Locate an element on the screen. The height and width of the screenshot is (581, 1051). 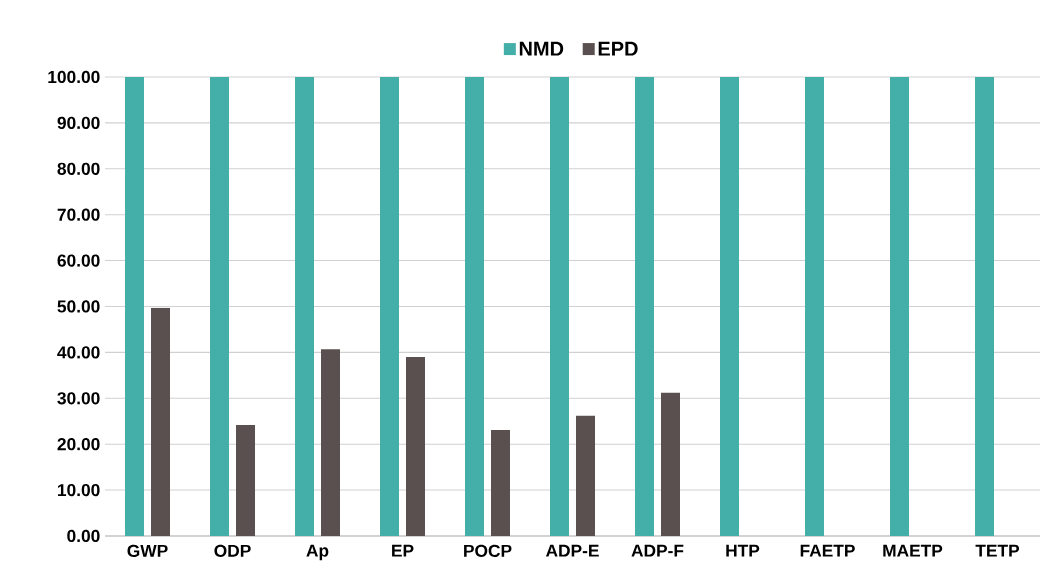
x-tick-label: ODP is located at coordinates (232, 550).